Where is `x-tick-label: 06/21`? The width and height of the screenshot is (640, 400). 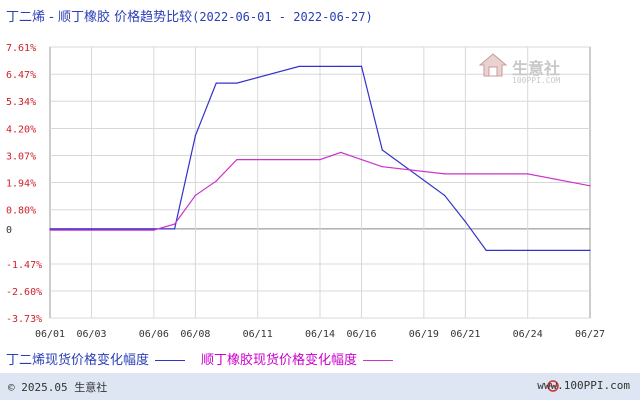 x-tick-label: 06/21 is located at coordinates (465, 334).